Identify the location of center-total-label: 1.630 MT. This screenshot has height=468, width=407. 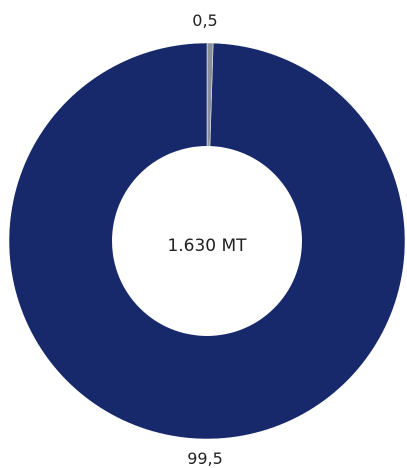
(207, 246).